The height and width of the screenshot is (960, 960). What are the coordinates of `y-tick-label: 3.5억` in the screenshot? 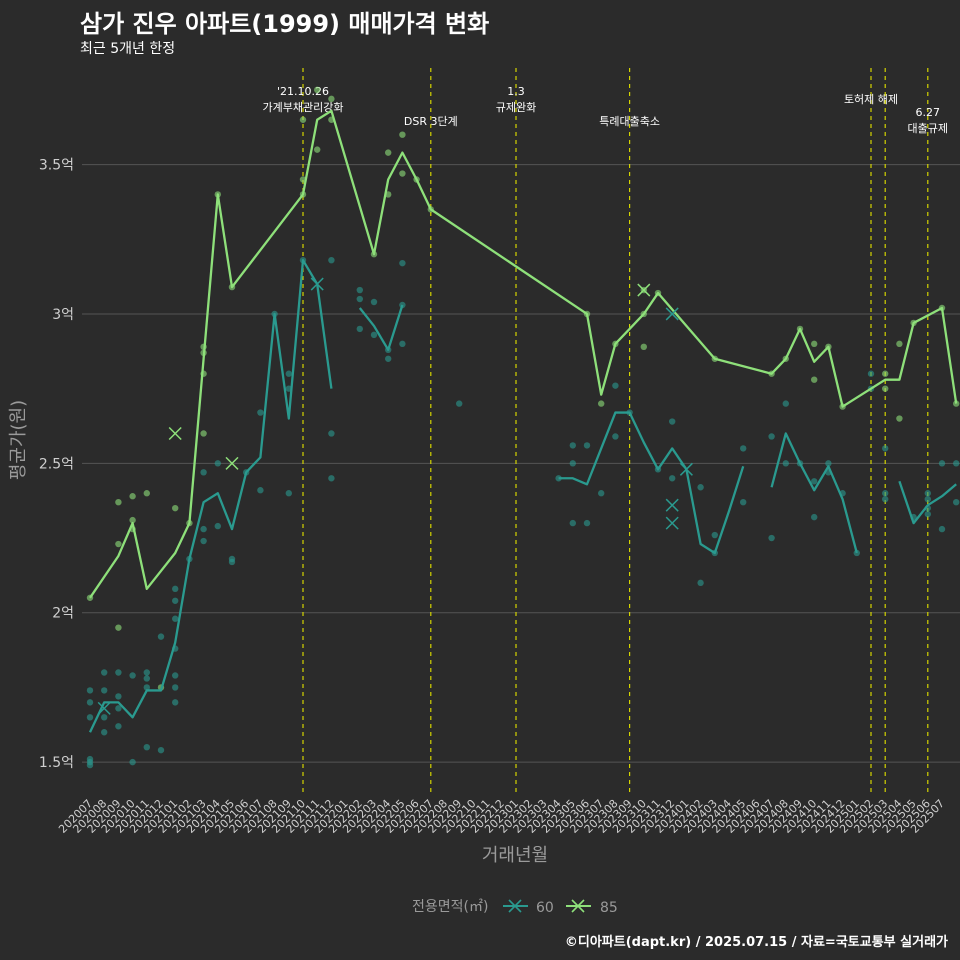 It's located at (56, 166).